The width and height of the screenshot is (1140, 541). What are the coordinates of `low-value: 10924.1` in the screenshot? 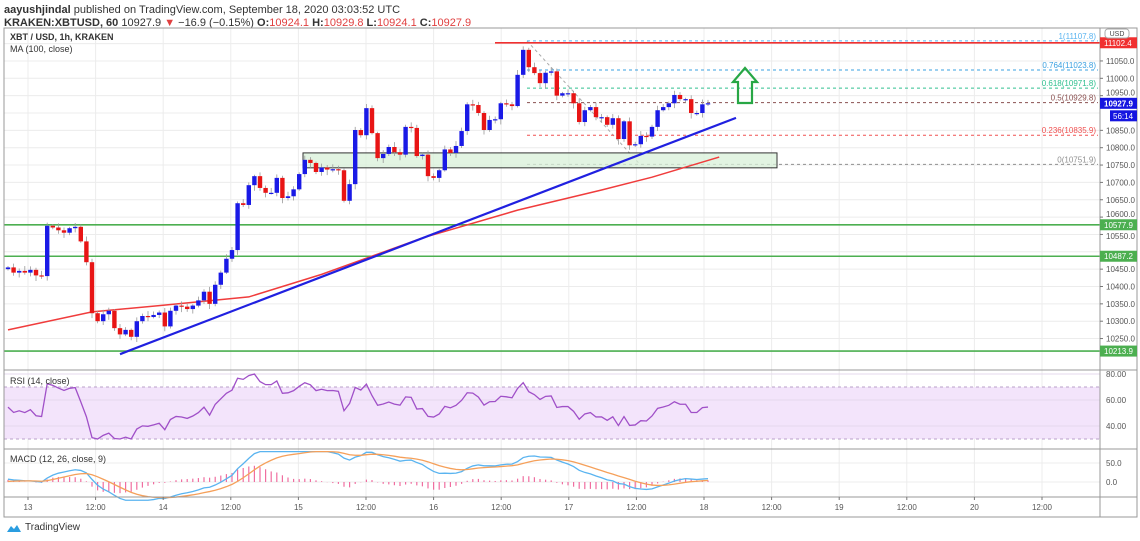 It's located at (396, 23).